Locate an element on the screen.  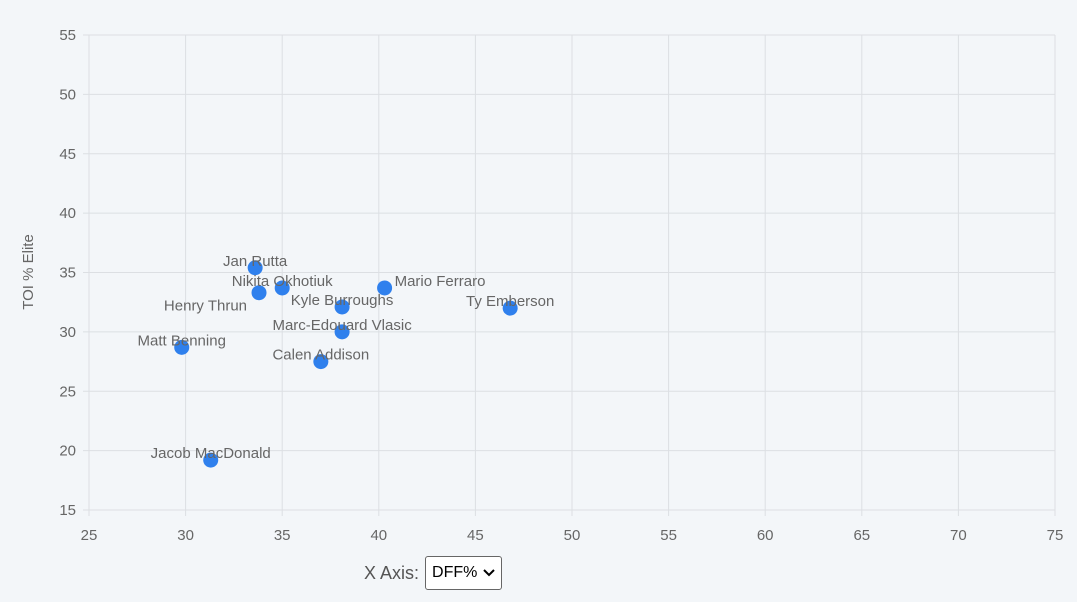
point-label: Ty Emberson is located at coordinates (510, 301).